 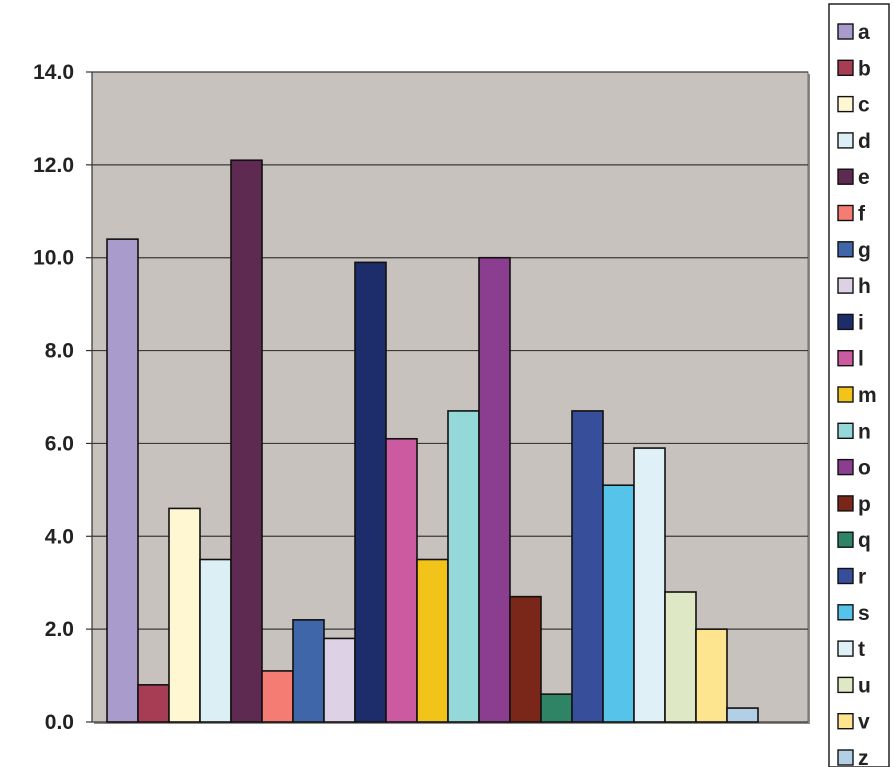 I want to click on legend-swatch-t, so click(x=845, y=648).